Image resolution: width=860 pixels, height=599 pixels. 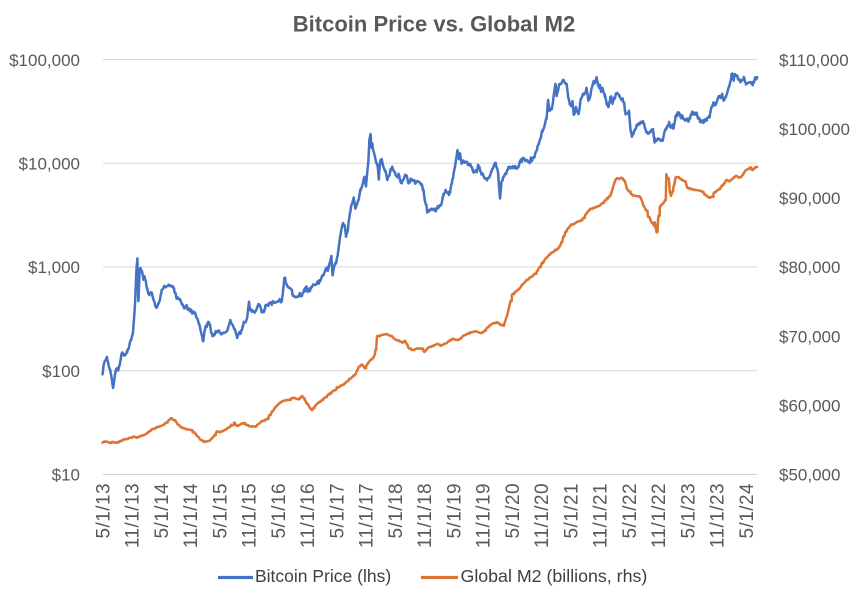 What do you see at coordinates (454, 511) in the screenshot?
I see `svg-text: 5/1/19` at bounding box center [454, 511].